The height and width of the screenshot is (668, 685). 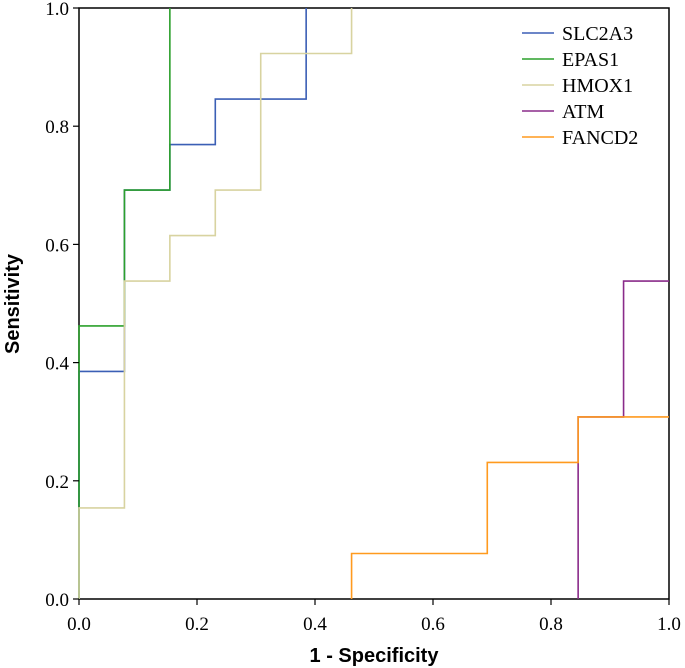 I want to click on x-tick-label: 0.6, so click(x=433, y=624).